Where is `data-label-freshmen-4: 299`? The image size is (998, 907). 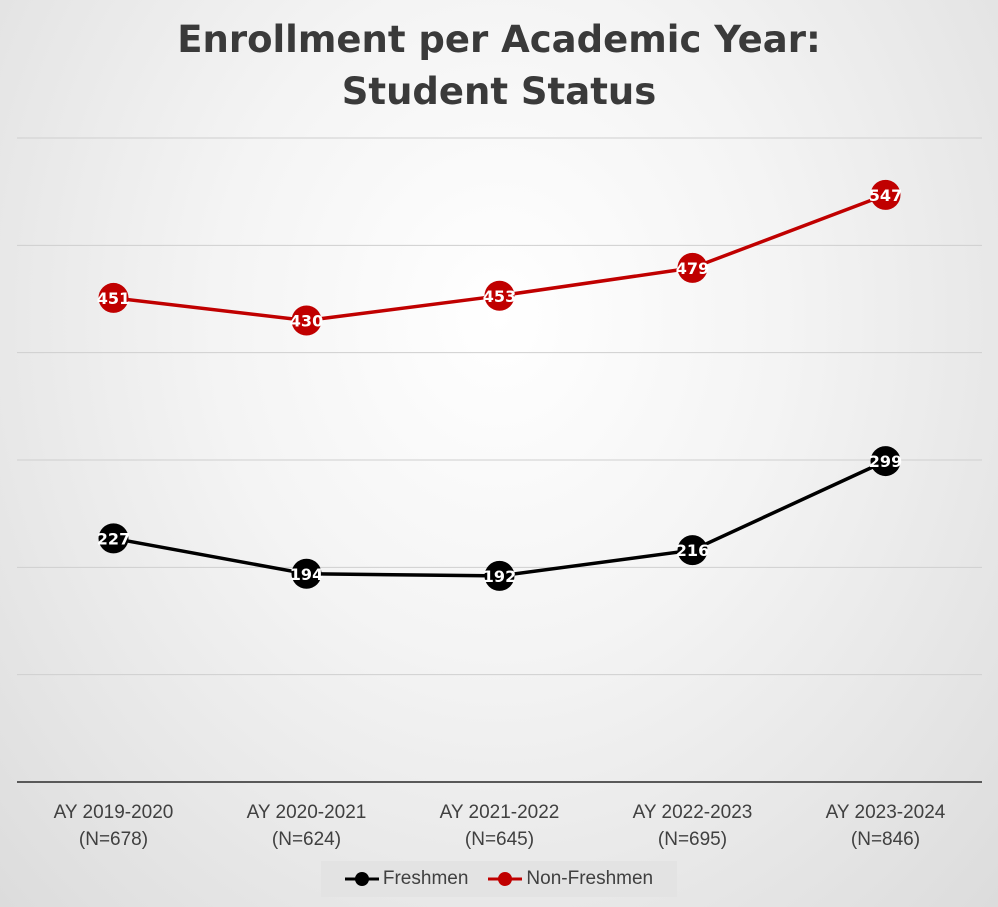
data-label-freshmen-4: 299 is located at coordinates (885, 461).